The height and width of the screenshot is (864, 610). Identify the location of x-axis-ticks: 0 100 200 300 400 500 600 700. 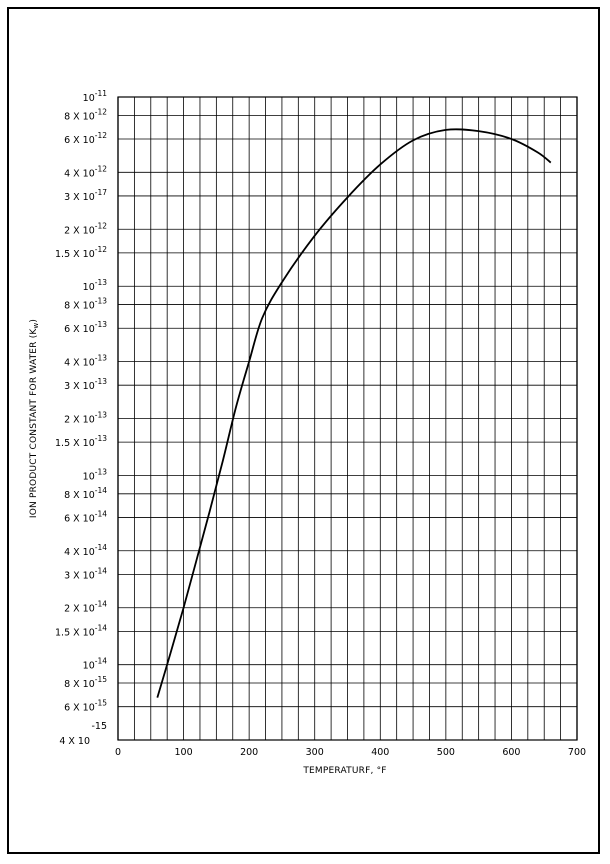
(350, 752).